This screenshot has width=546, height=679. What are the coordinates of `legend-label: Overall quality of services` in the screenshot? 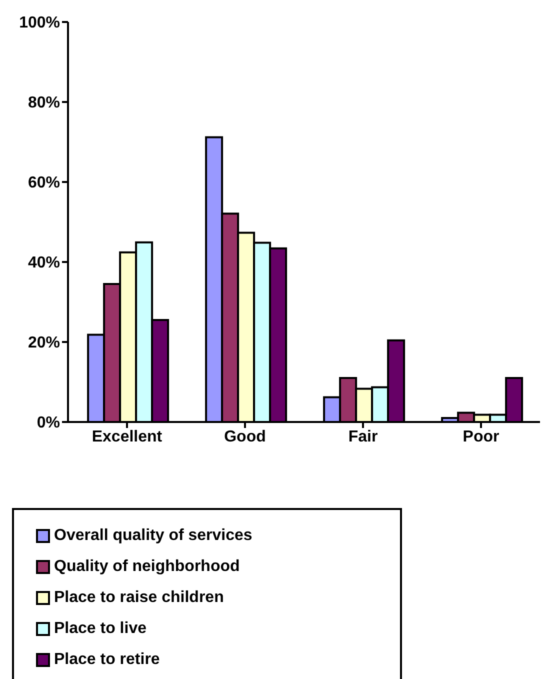 It's located at (153, 535).